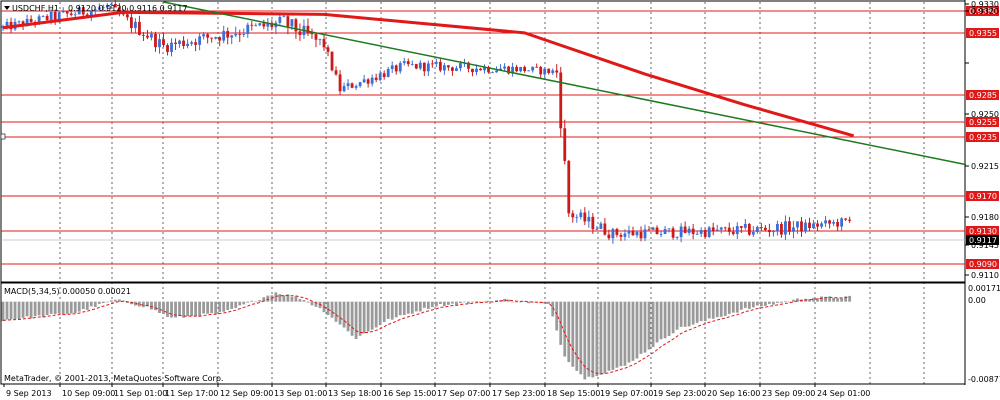  What do you see at coordinates (985, 11) in the screenshot?
I see `price-tick-label: 0.9320` at bounding box center [985, 11].